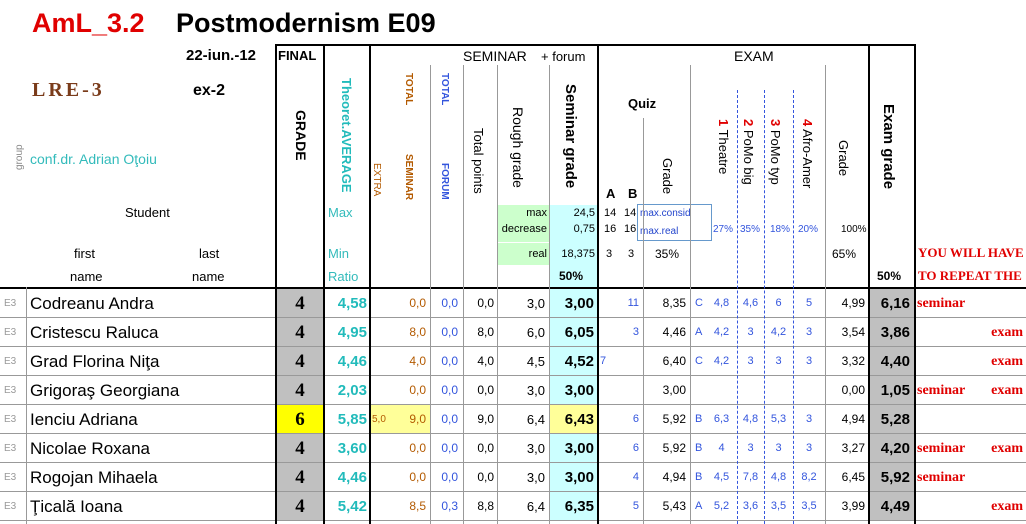 The width and height of the screenshot is (1026, 524). What do you see at coordinates (297, 55) in the screenshot?
I see `final-header: FINAL` at bounding box center [297, 55].